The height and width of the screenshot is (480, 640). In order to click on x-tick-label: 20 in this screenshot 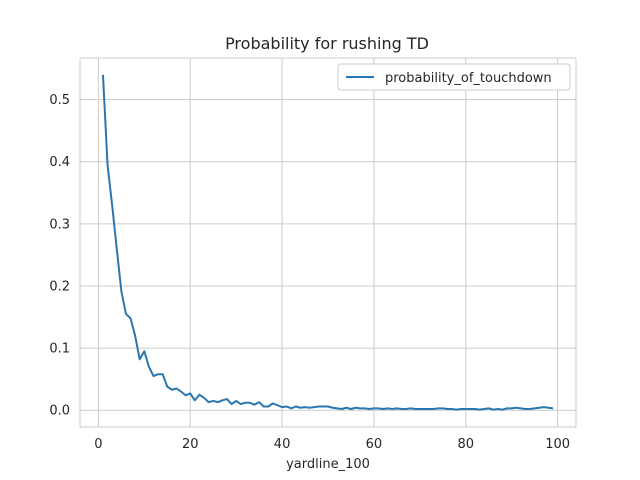, I will do `click(190, 444)`.